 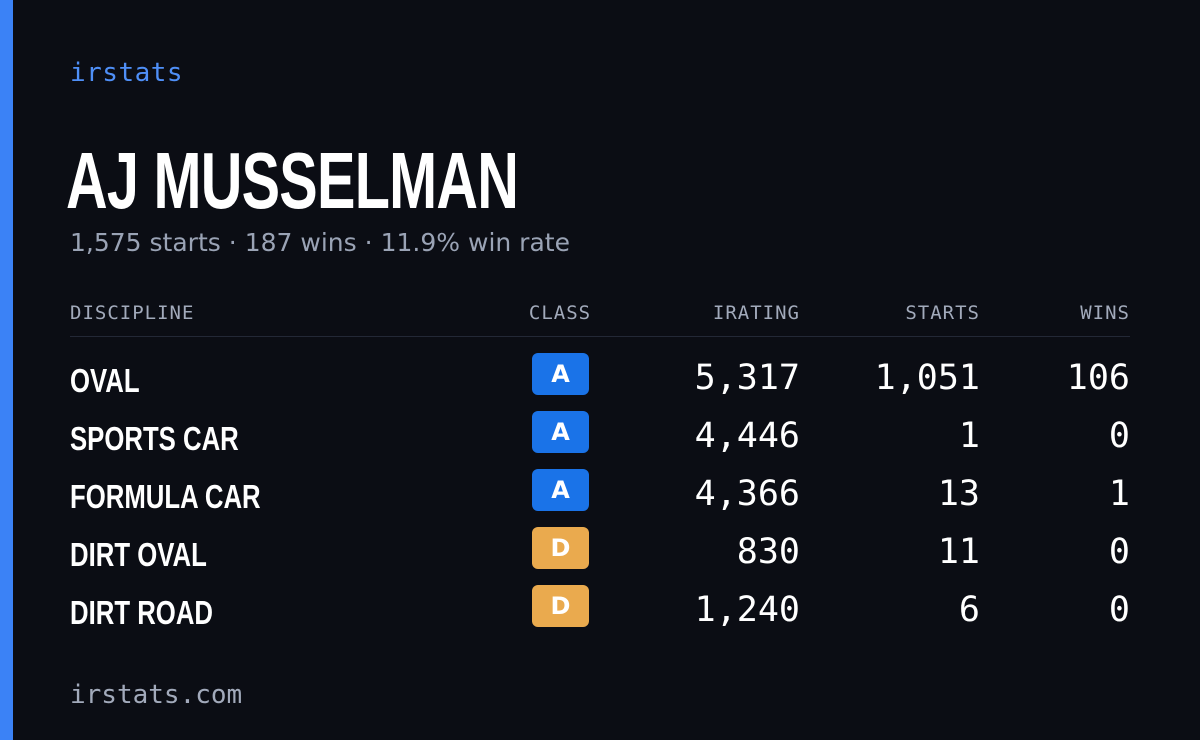 I want to click on table-row: DIRT ROAD D 1,240 6 0, so click(x=600, y=600).